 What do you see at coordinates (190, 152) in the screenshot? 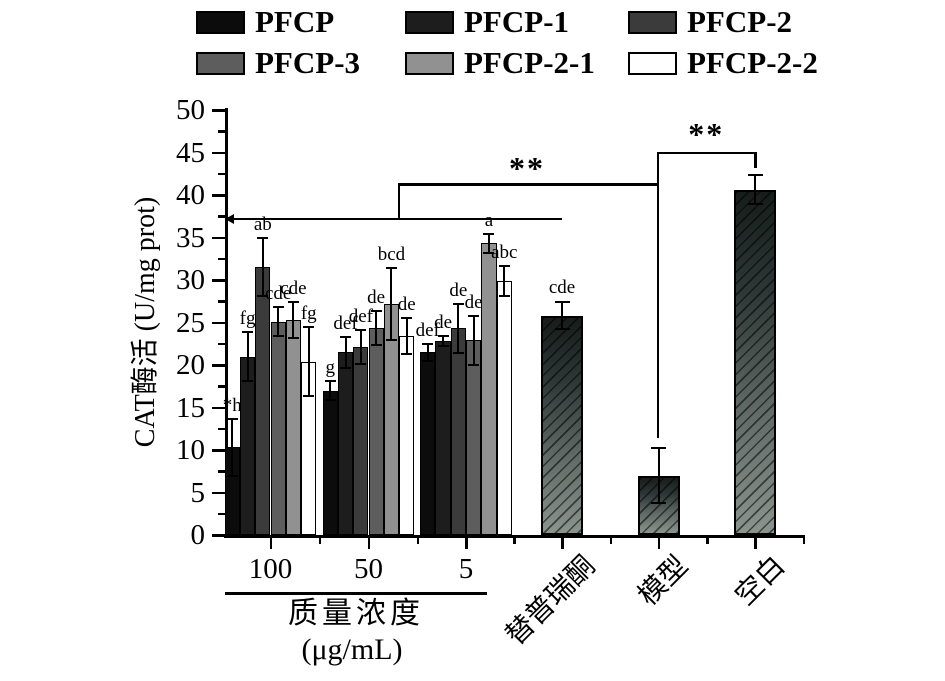
I see `y-tick-label: 45` at bounding box center [190, 152].